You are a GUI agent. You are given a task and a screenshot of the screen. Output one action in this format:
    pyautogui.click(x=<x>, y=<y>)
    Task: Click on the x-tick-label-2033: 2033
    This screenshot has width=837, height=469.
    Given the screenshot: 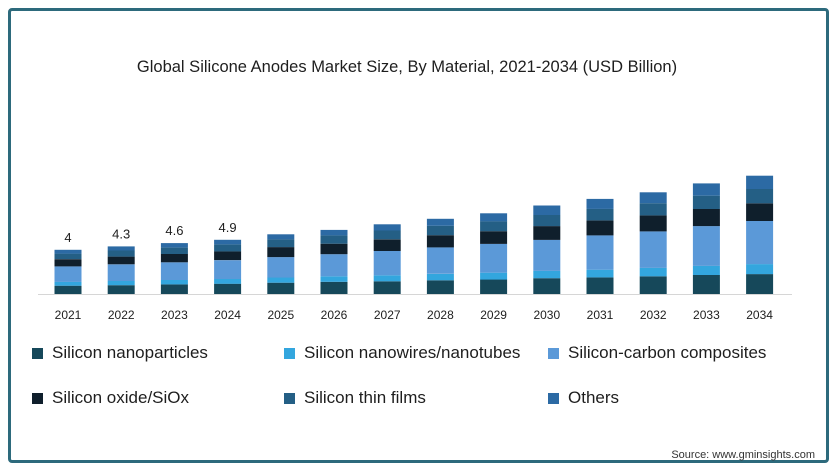 What is the action you would take?
    pyautogui.click(x=706, y=315)
    